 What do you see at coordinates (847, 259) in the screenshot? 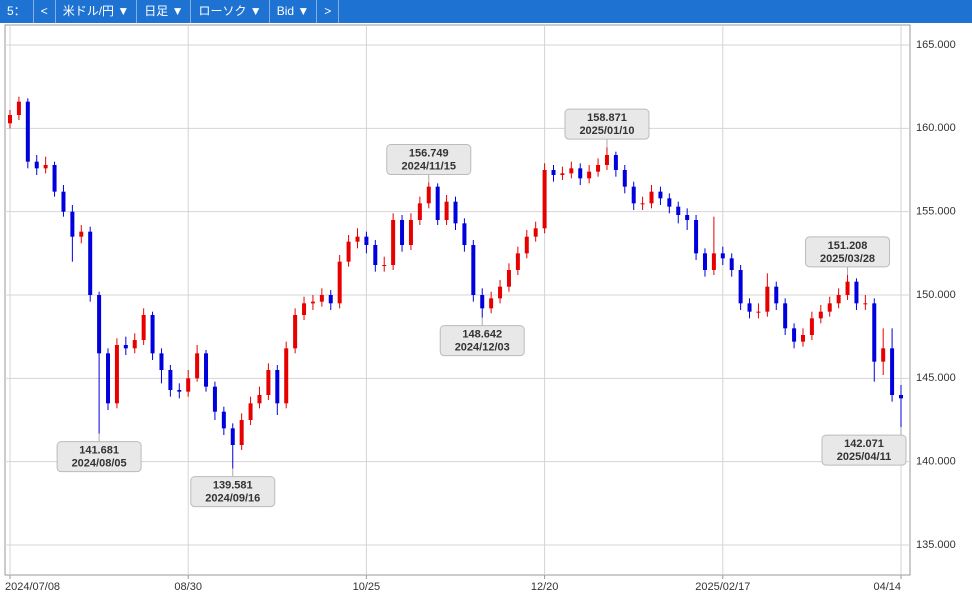
I see `annotation-date: 2025/03/28` at bounding box center [847, 259].